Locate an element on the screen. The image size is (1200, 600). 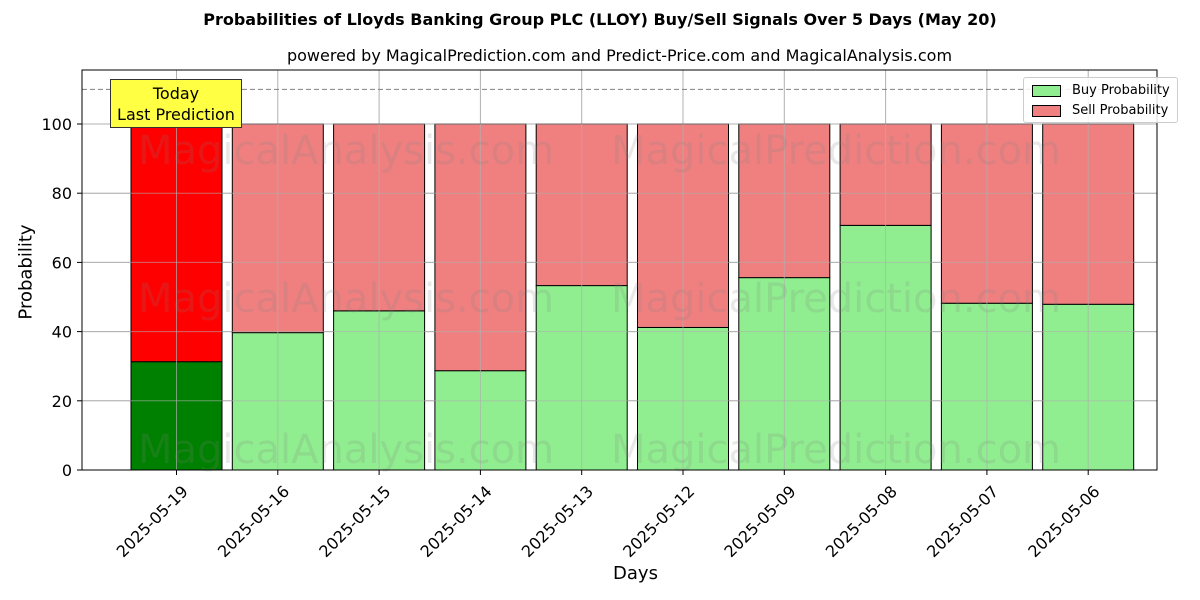
annotation-line2: Last Prediction is located at coordinates (176, 114).